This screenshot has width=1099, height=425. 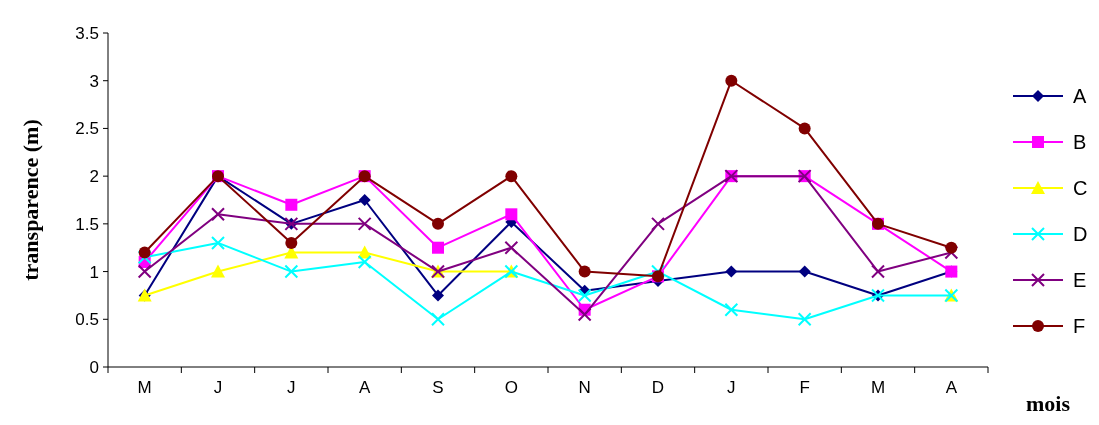 What do you see at coordinates (1080, 280) in the screenshot?
I see `legend-label: E` at bounding box center [1080, 280].